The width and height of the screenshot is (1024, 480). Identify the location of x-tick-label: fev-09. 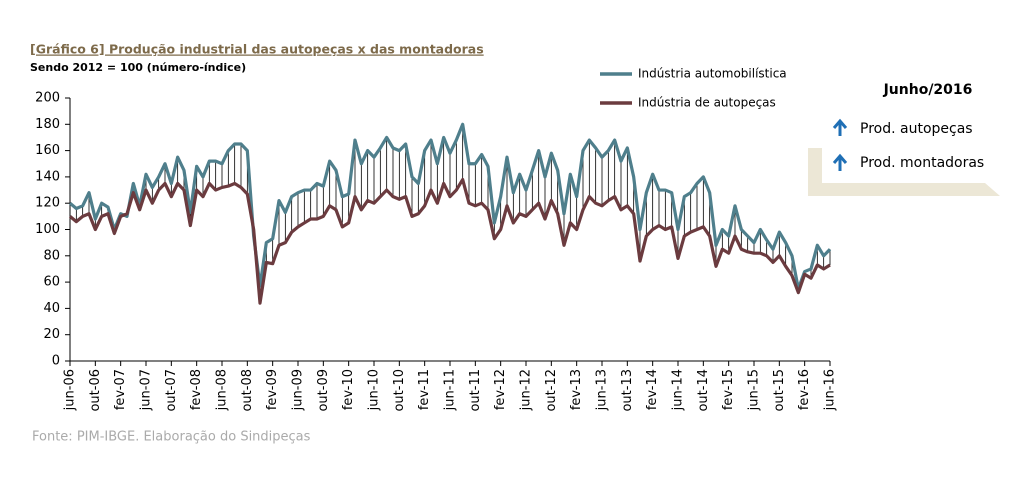
(272, 389).